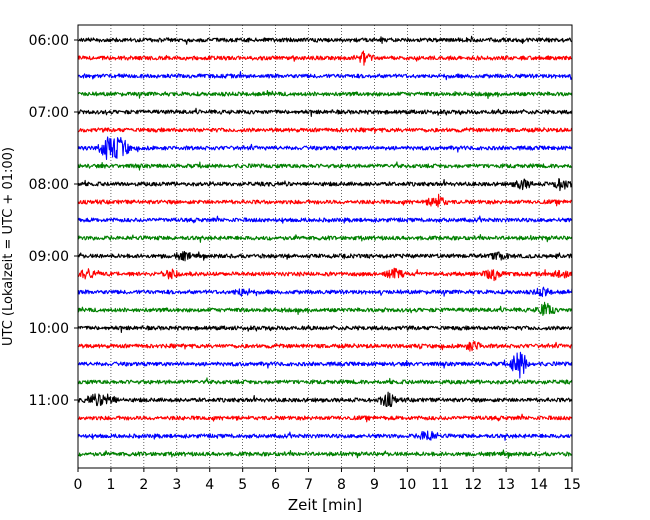 This screenshot has width=650, height=520. What do you see at coordinates (209, 485) in the screenshot?
I see `x-tick-label: 4` at bounding box center [209, 485].